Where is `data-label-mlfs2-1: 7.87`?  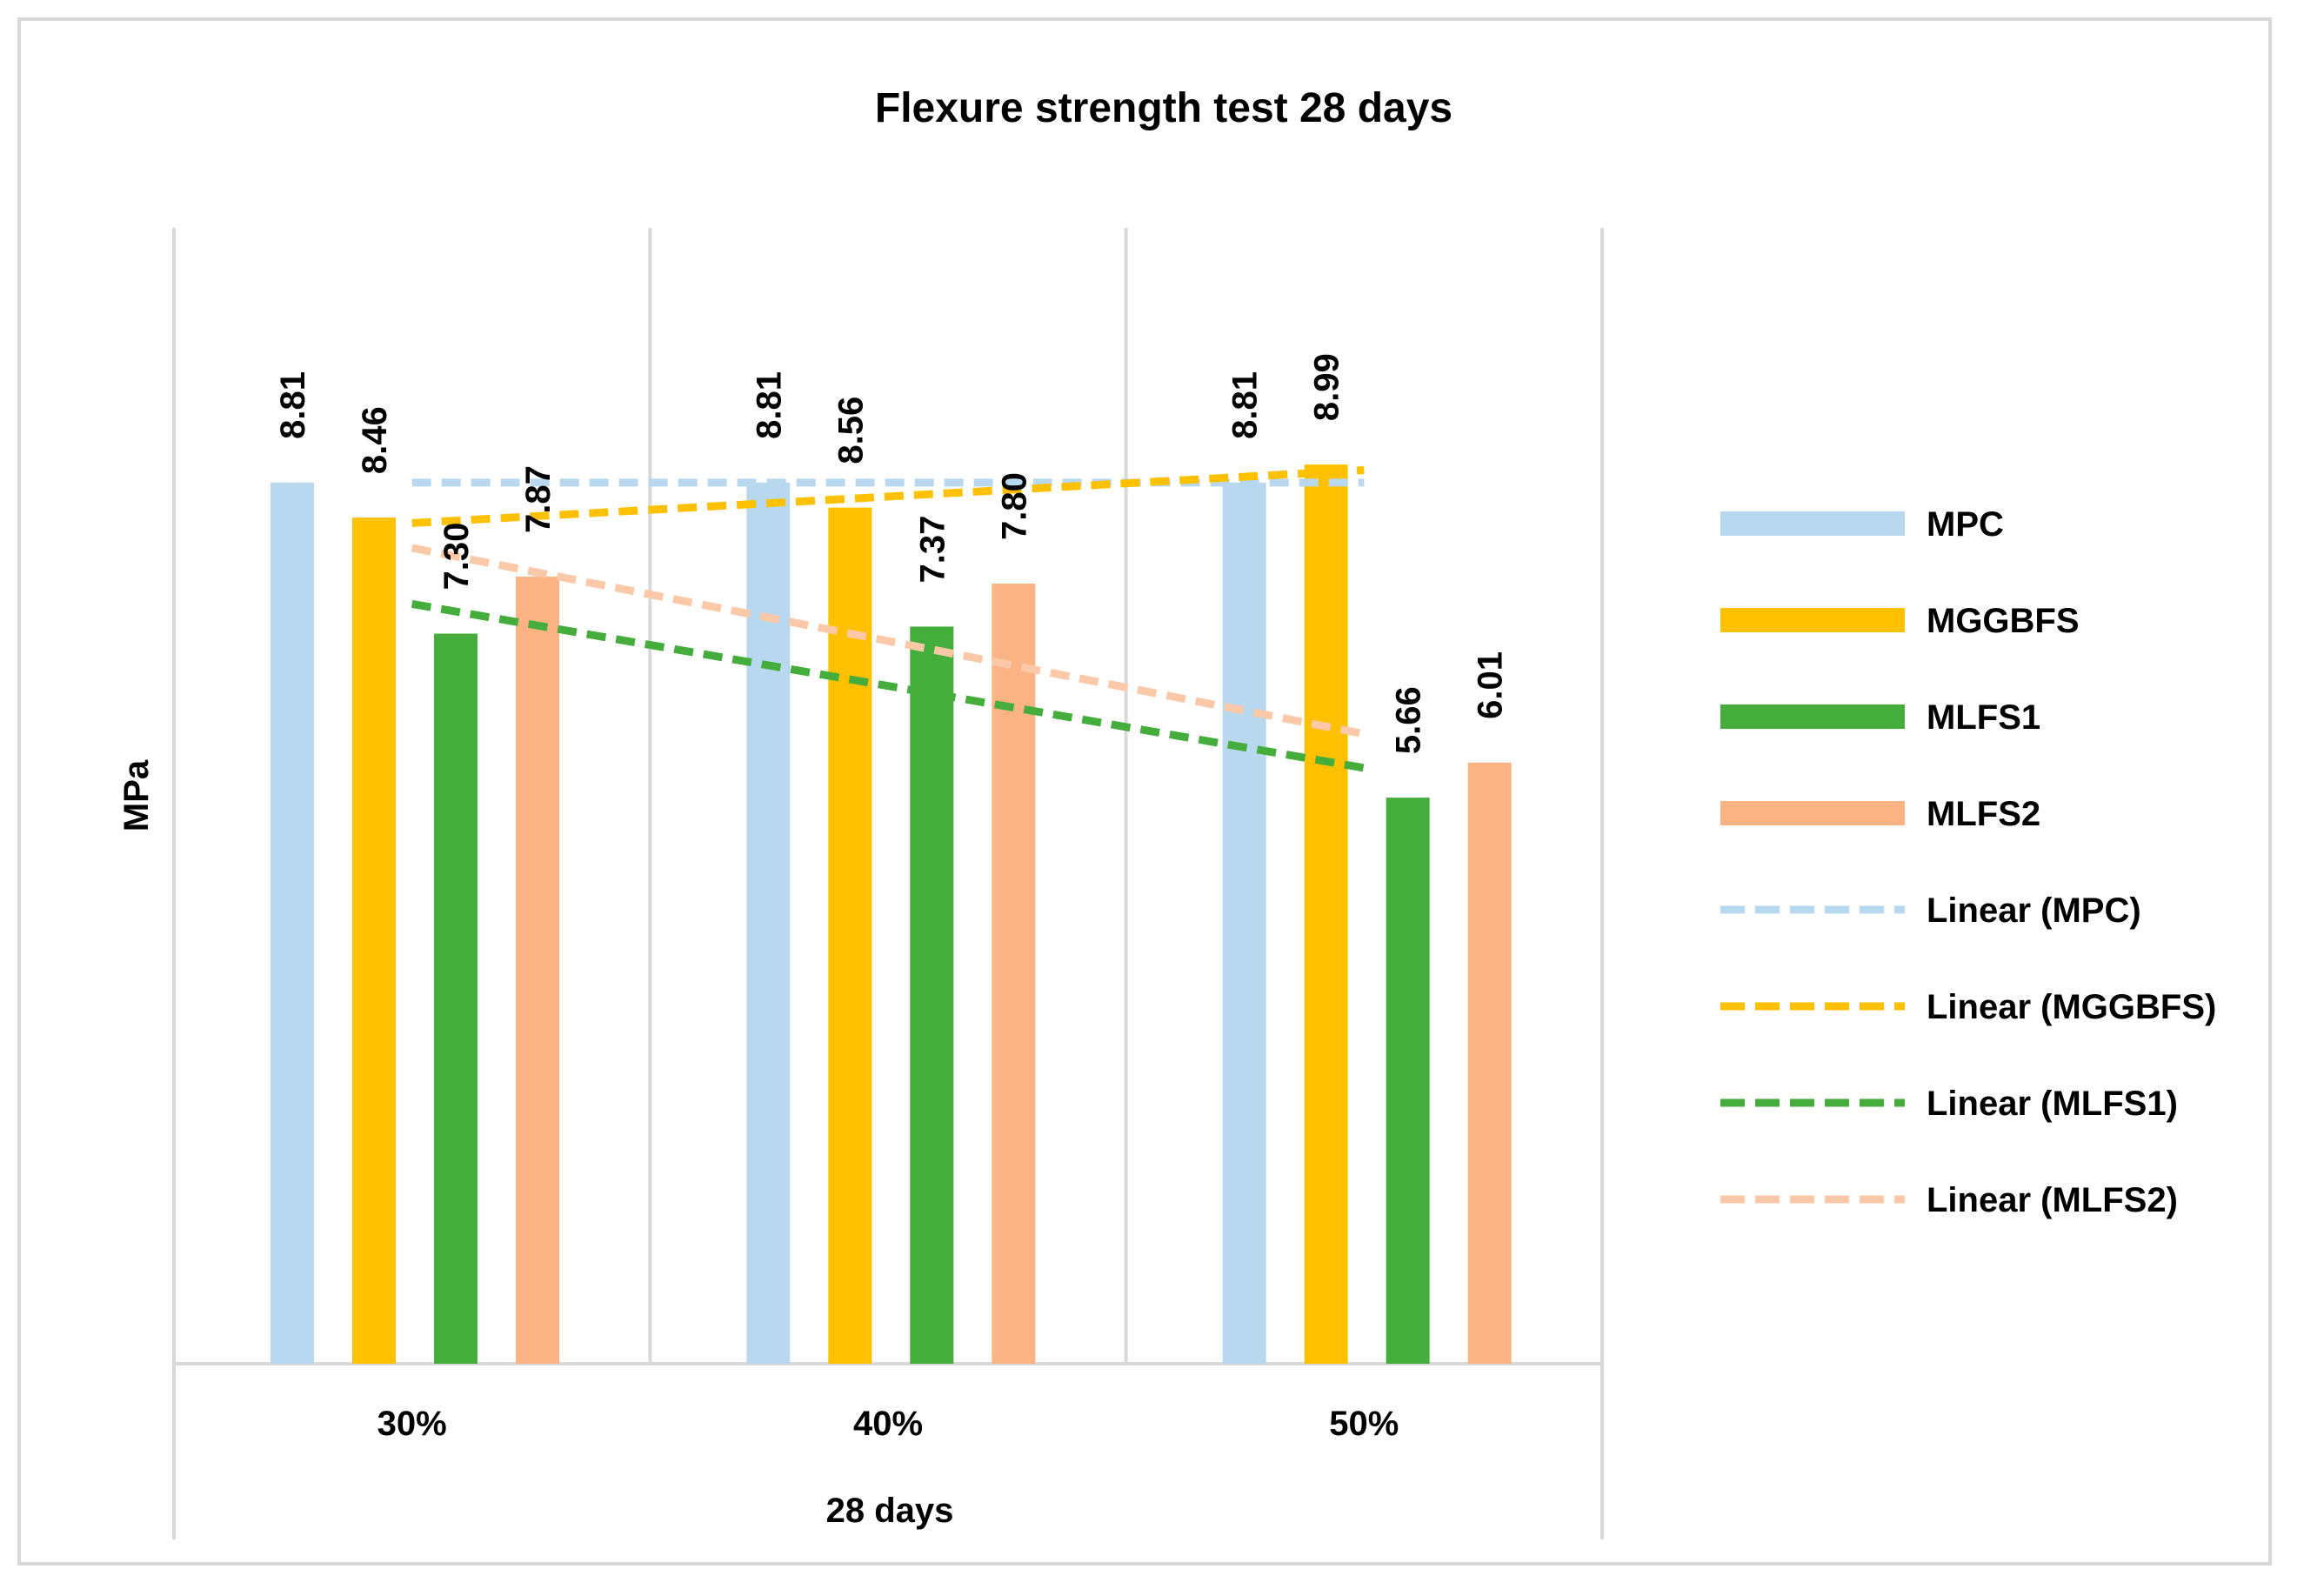
data-label-mlfs2-1: 7.87 is located at coordinates (538, 499).